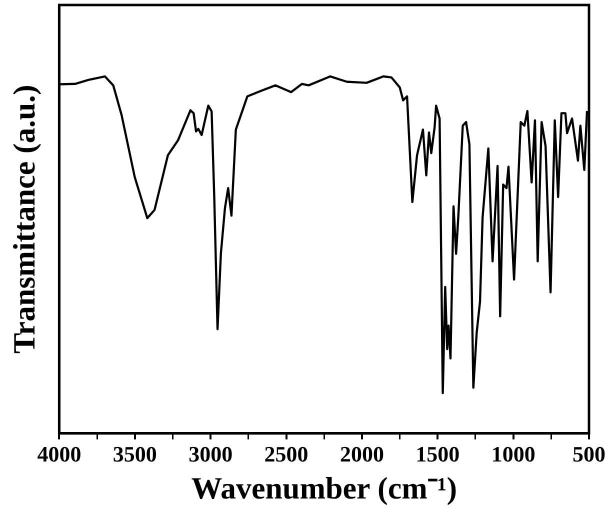 The image size is (611, 513). I want to click on x-tick-label: 4000, so click(59, 453).